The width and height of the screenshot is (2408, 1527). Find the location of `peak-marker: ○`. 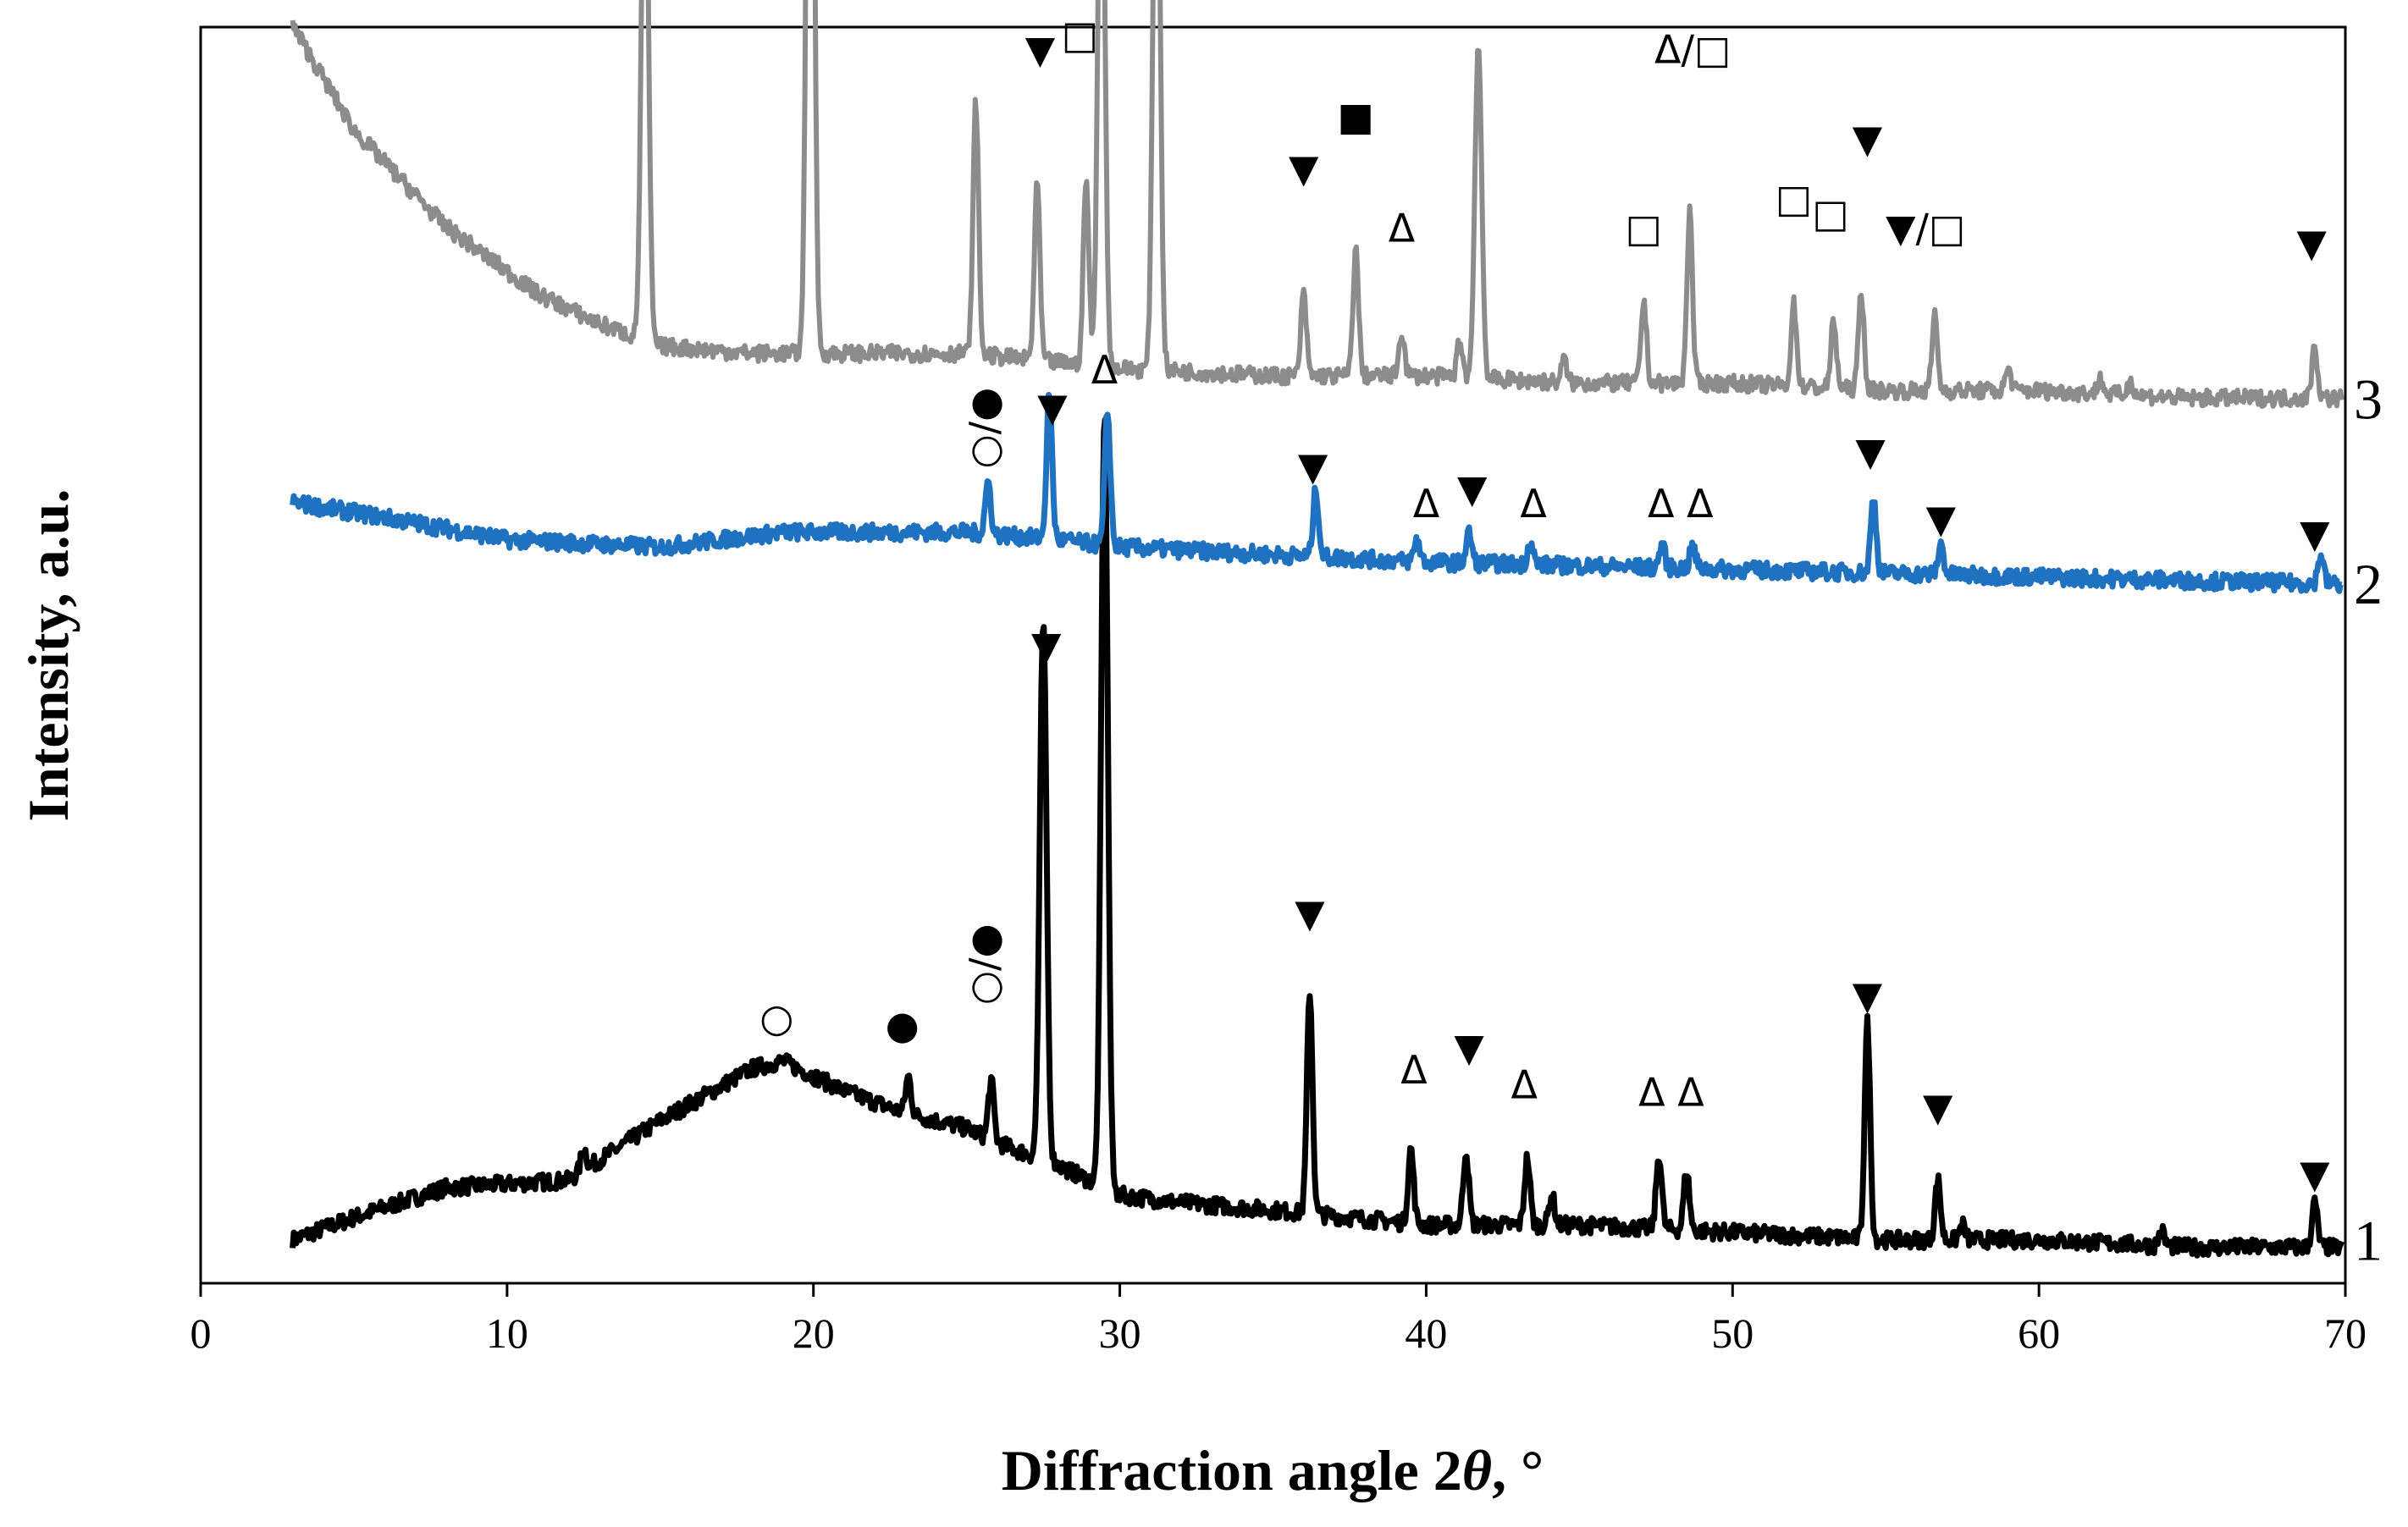

peak-marker: ○ is located at coordinates (776, 1017).